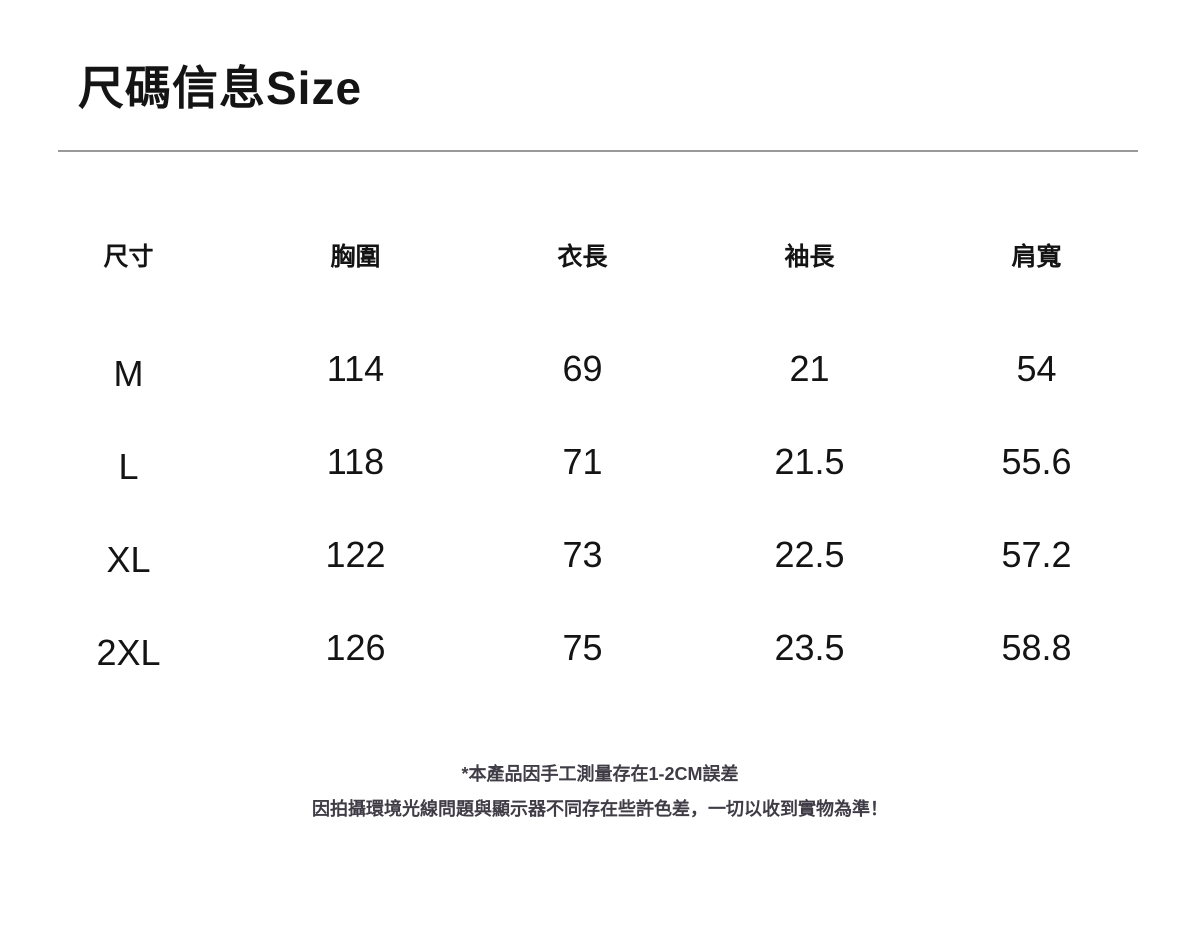 The image size is (1200, 943). Describe the element at coordinates (809, 647) in the screenshot. I see `sleeve-value: 23.5` at that location.